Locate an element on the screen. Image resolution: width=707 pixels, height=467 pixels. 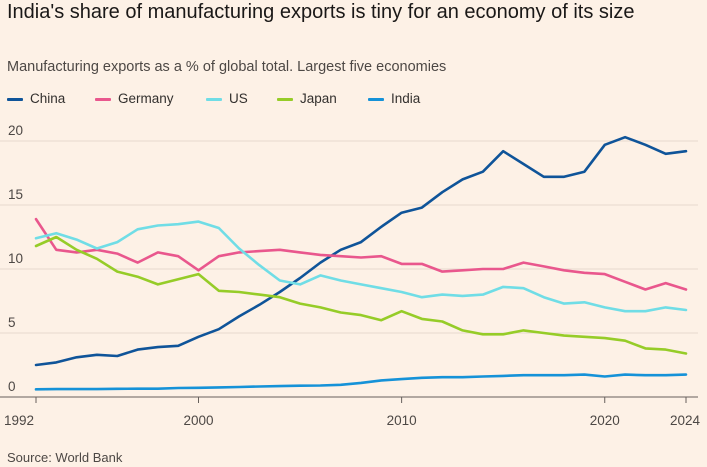
legend-swatch-india is located at coordinates (376, 99).